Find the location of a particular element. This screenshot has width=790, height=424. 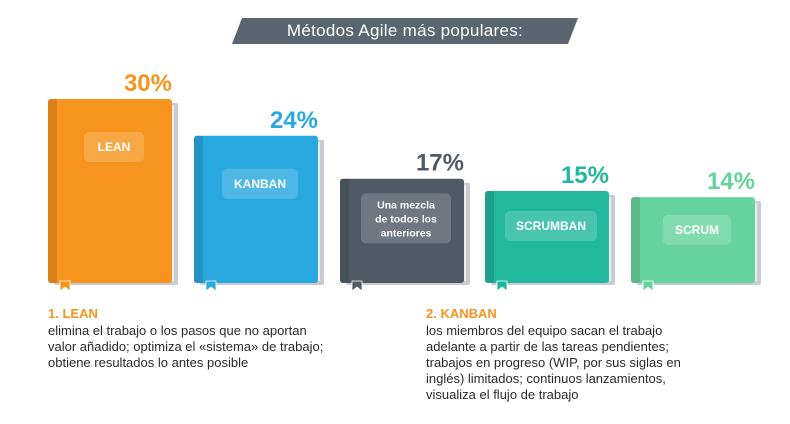

category-label: Una mezcla is located at coordinates (406, 205).